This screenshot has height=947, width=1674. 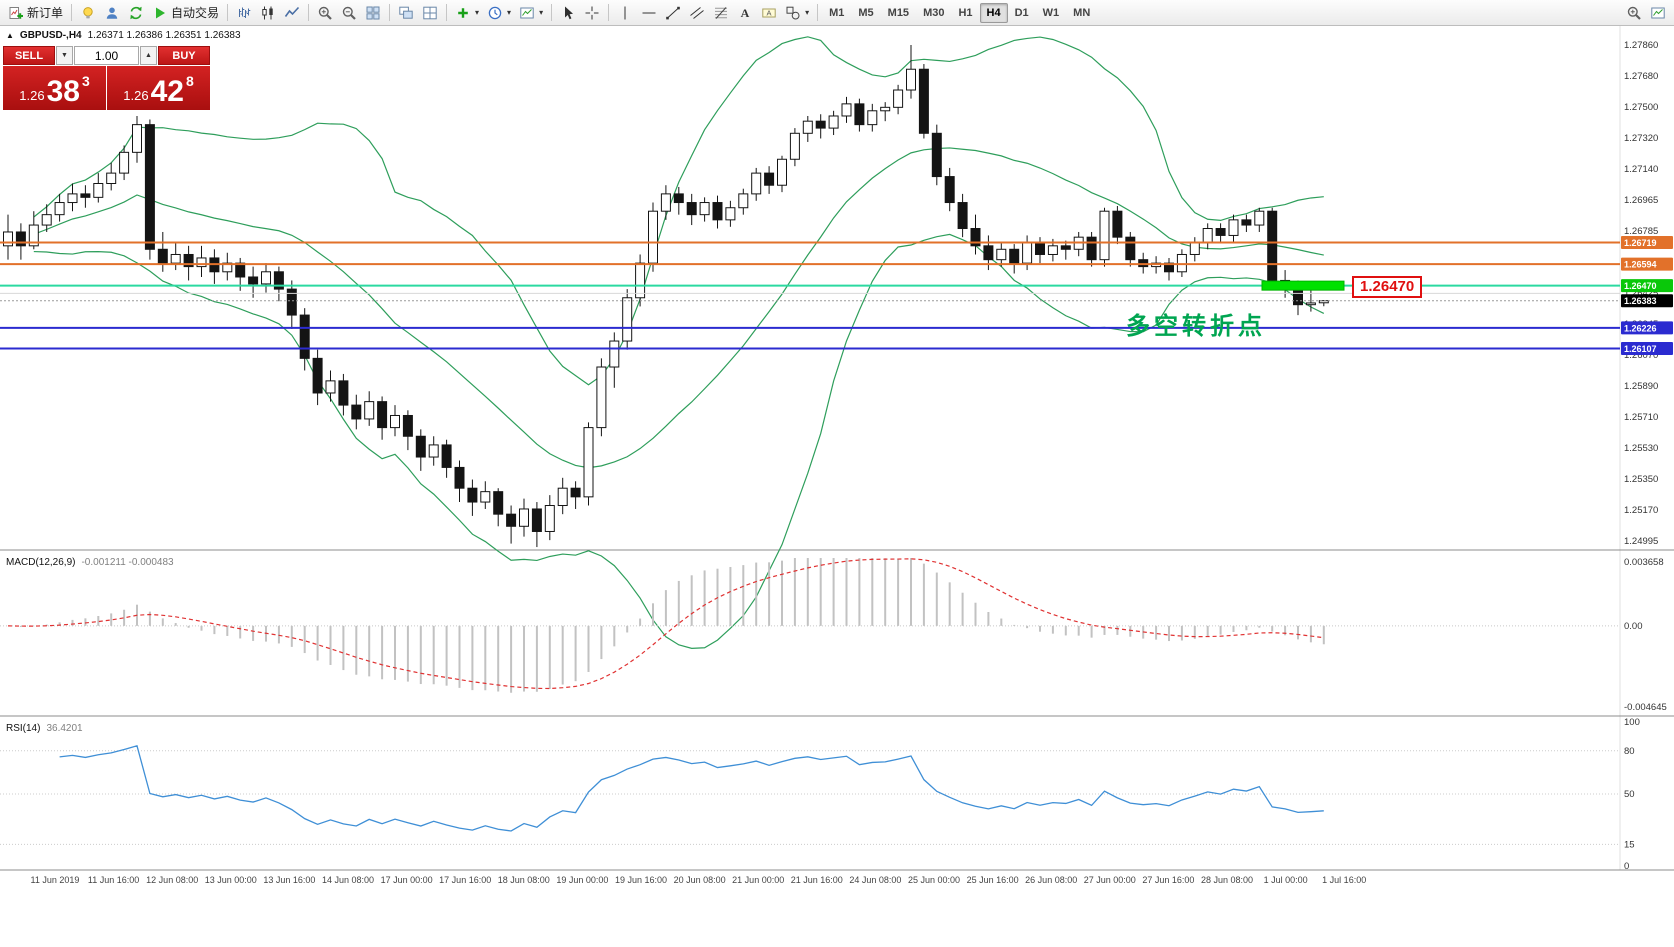 What do you see at coordinates (817, 880) in the screenshot?
I see `svg-text: 21 Jun 16:00` at bounding box center [817, 880].